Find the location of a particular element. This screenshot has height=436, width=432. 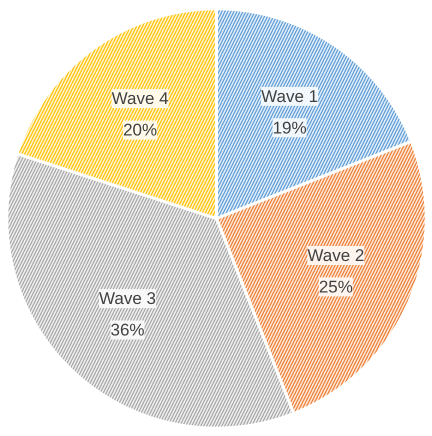

data-label: 36% is located at coordinates (127, 330).